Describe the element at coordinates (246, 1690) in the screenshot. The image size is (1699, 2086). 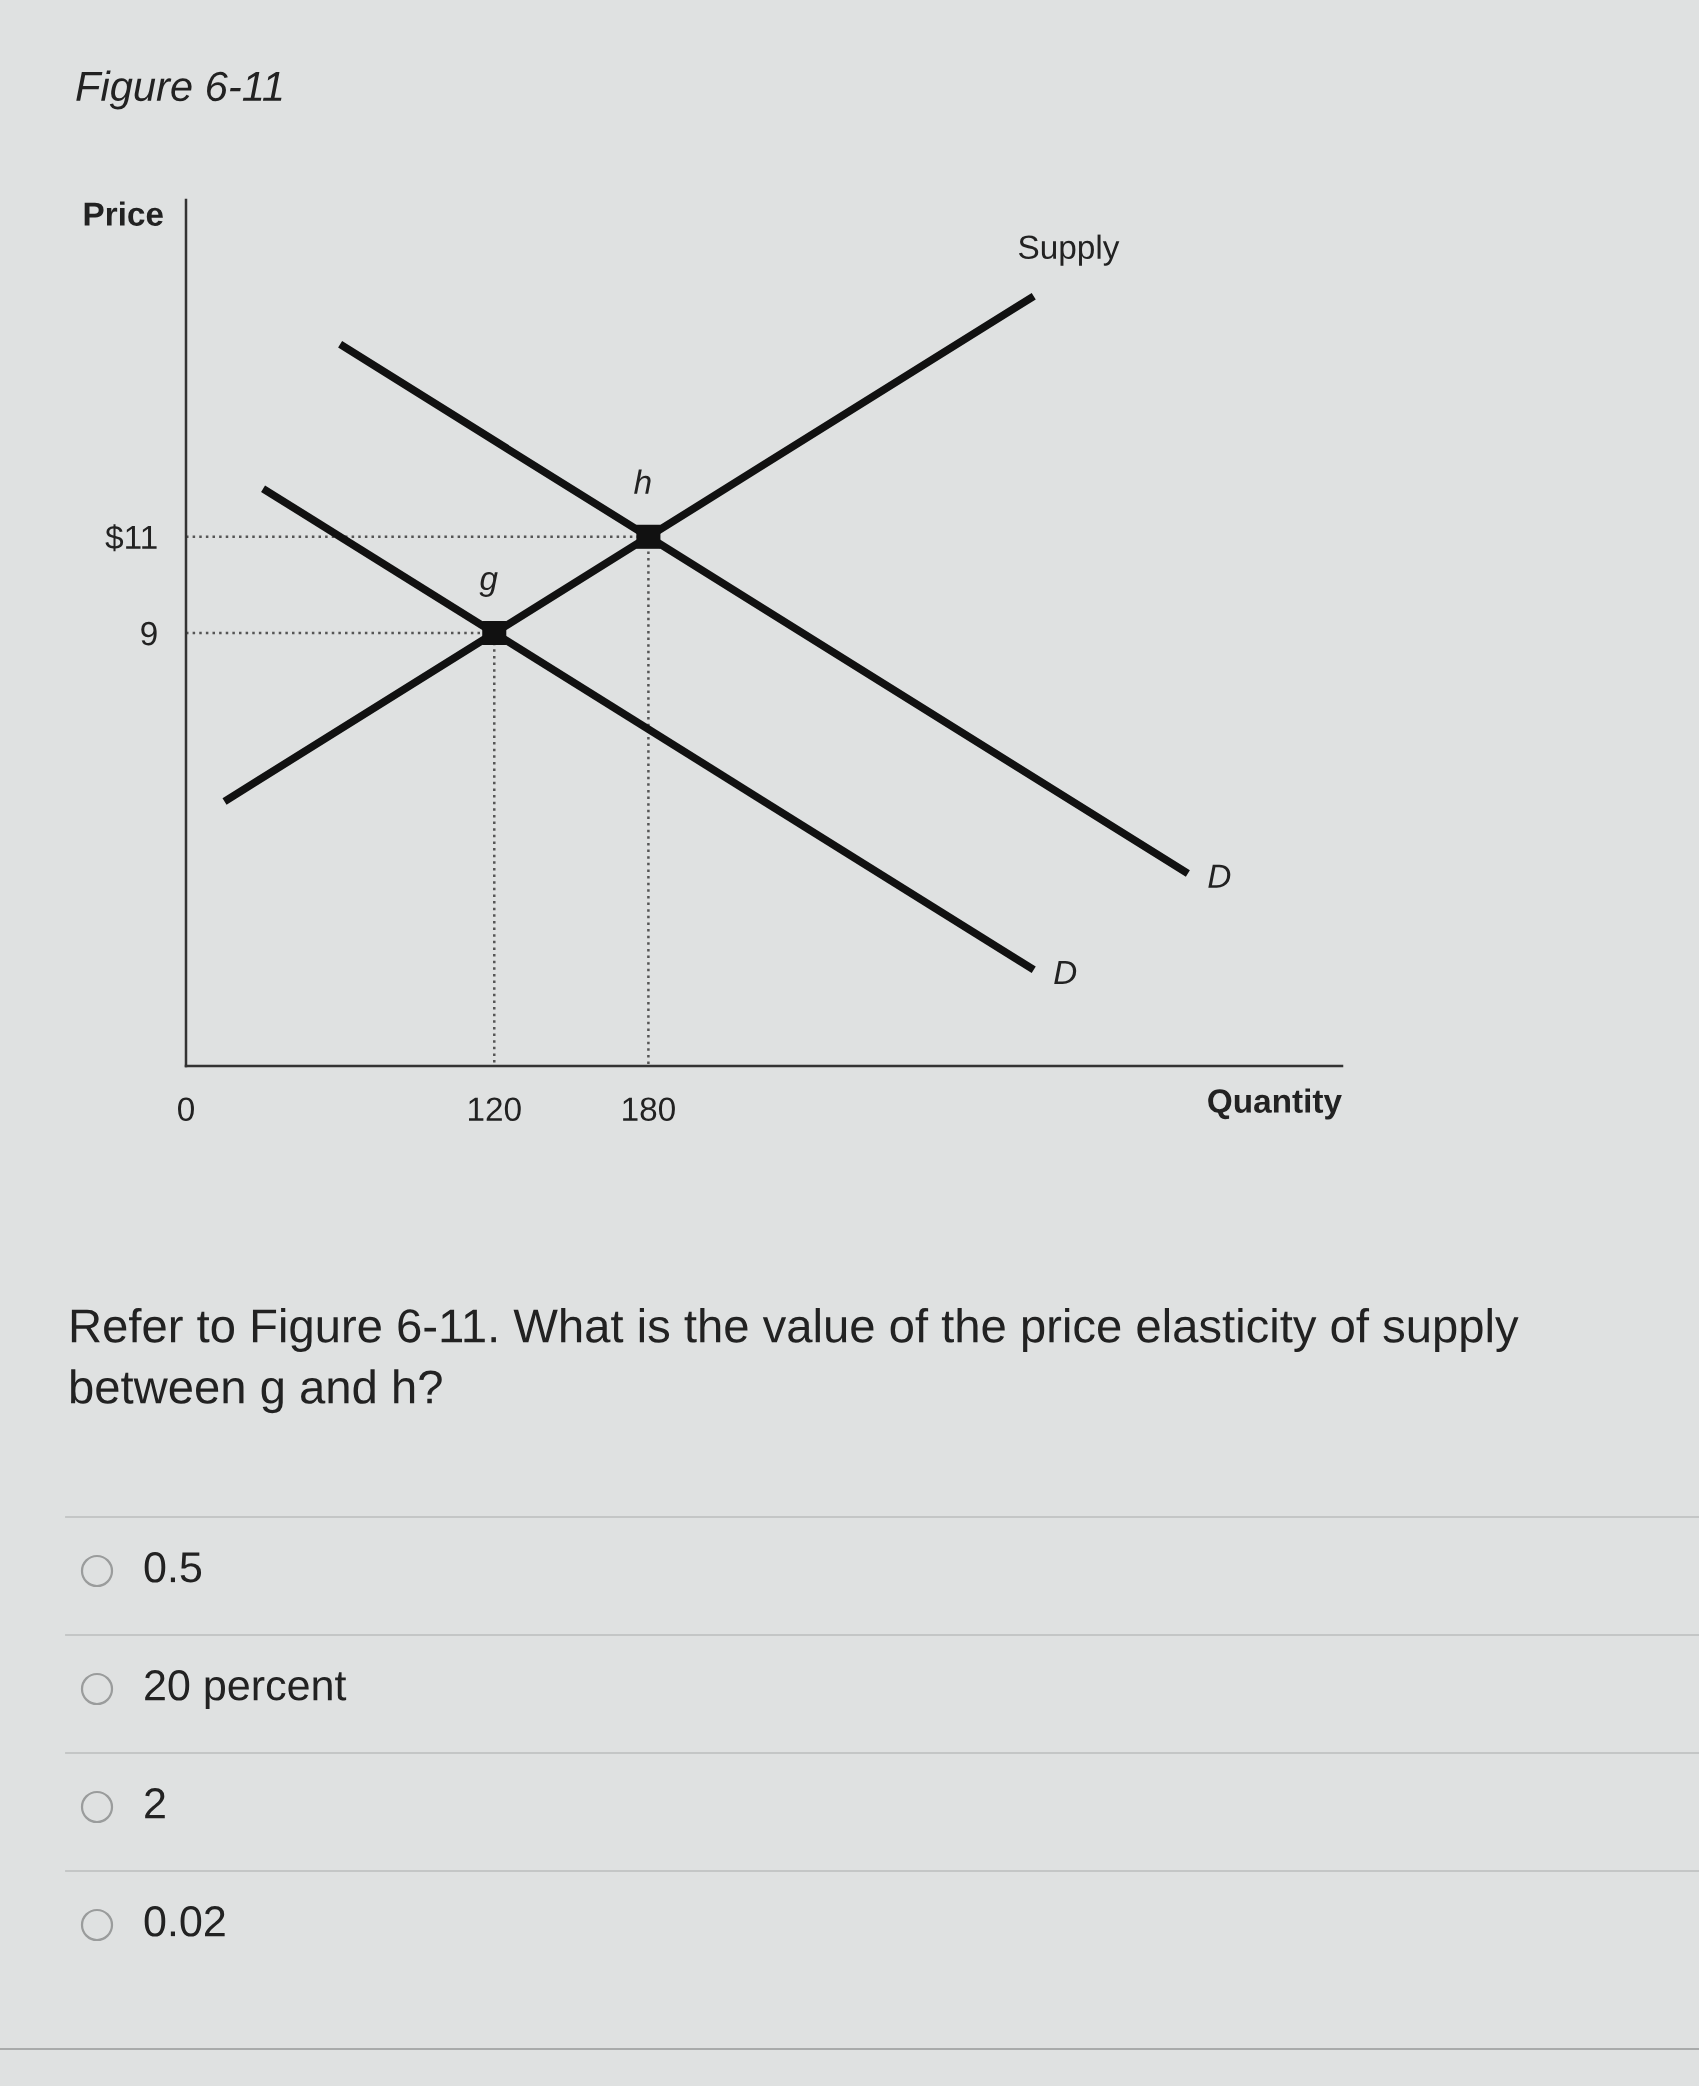
I see `text: 20 percent` at that location.